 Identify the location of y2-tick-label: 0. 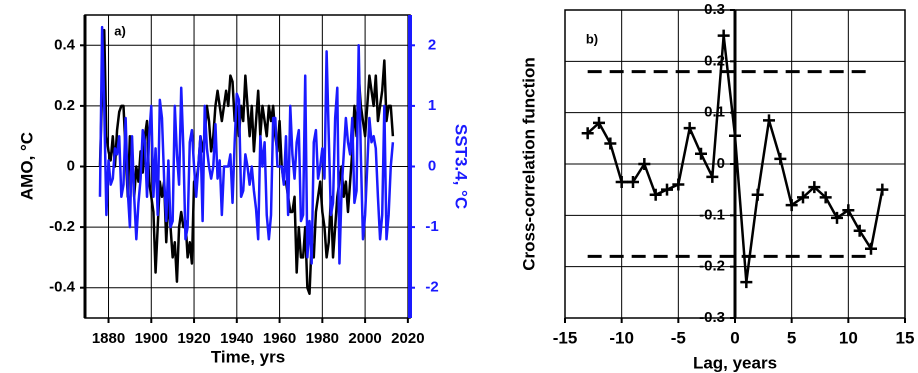
(432, 165).